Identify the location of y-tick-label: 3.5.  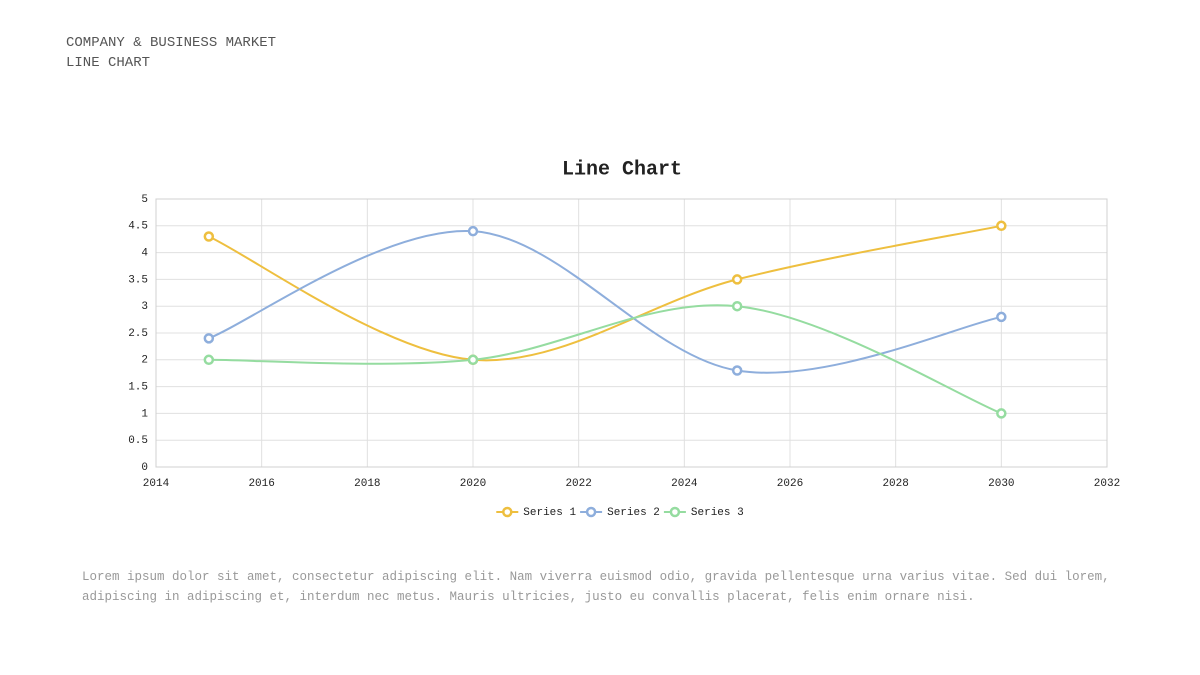
(138, 280).